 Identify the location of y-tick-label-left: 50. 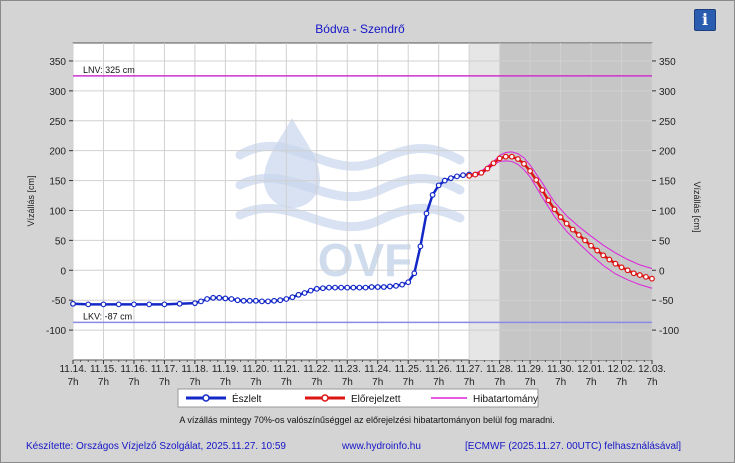
(61, 241).